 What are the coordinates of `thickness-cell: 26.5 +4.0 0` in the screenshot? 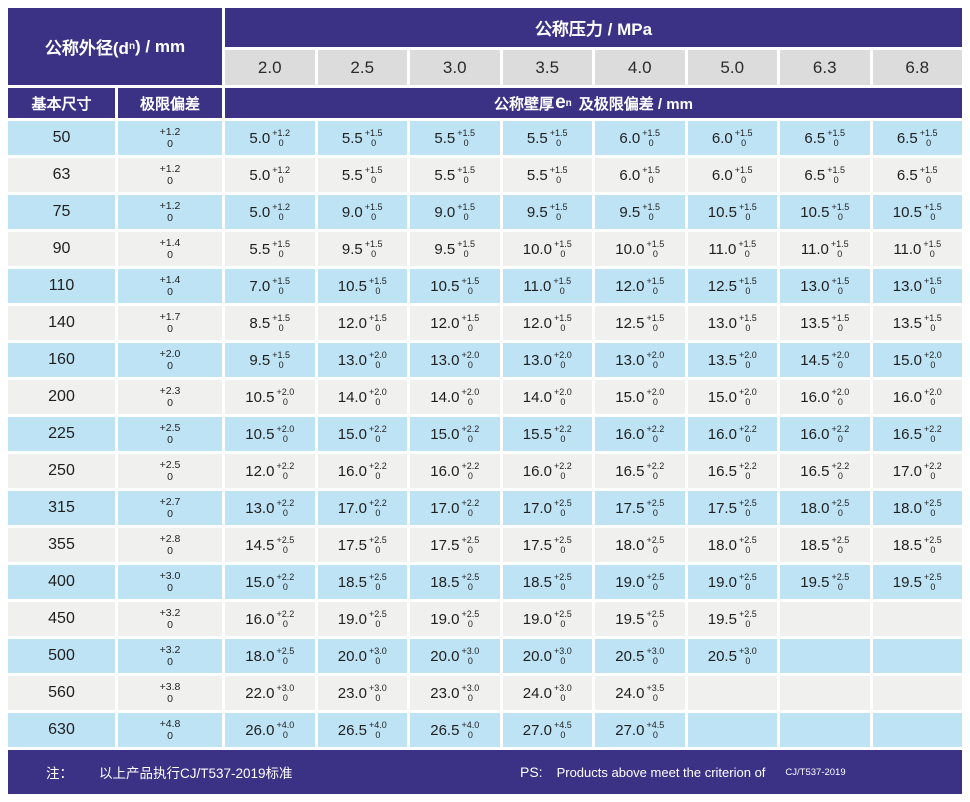 It's located at (362, 730).